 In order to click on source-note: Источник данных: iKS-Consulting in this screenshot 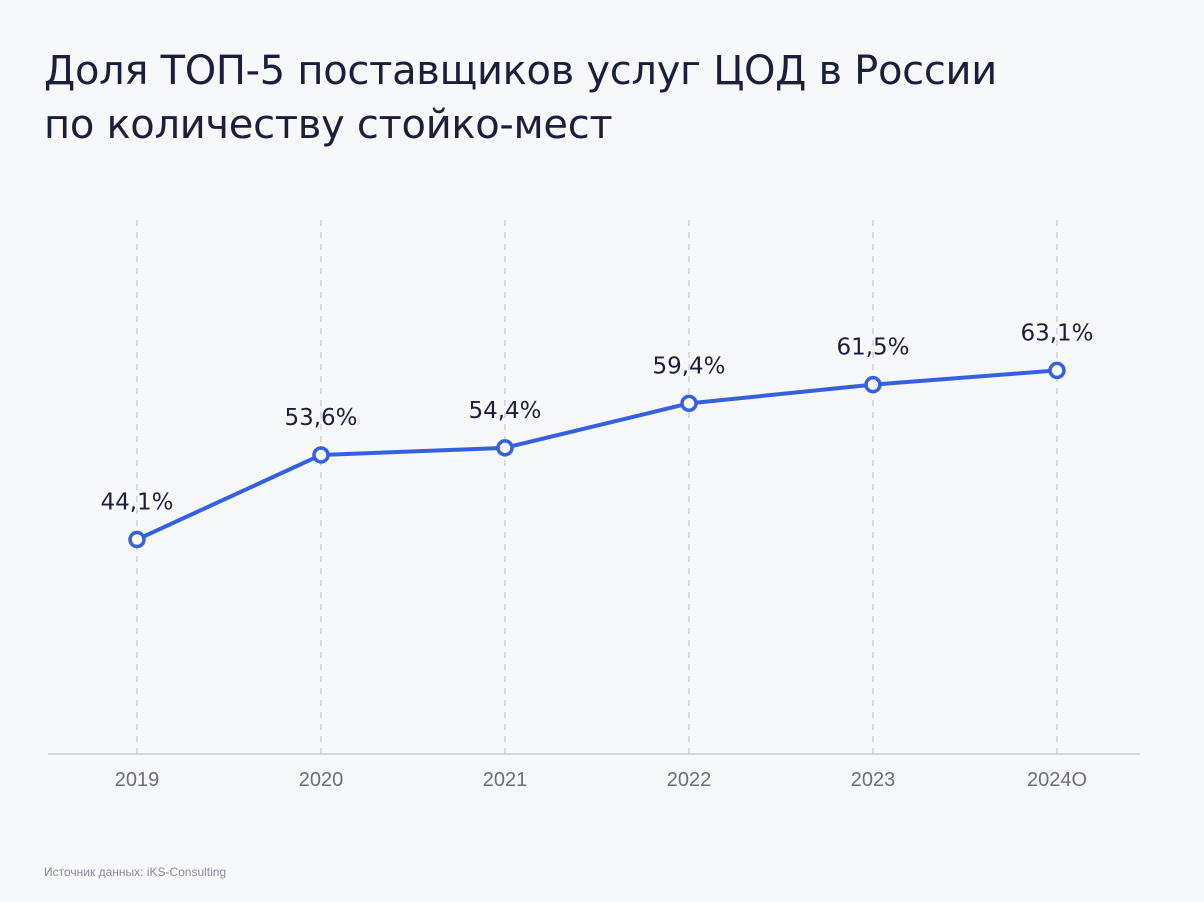, I will do `click(135, 872)`.